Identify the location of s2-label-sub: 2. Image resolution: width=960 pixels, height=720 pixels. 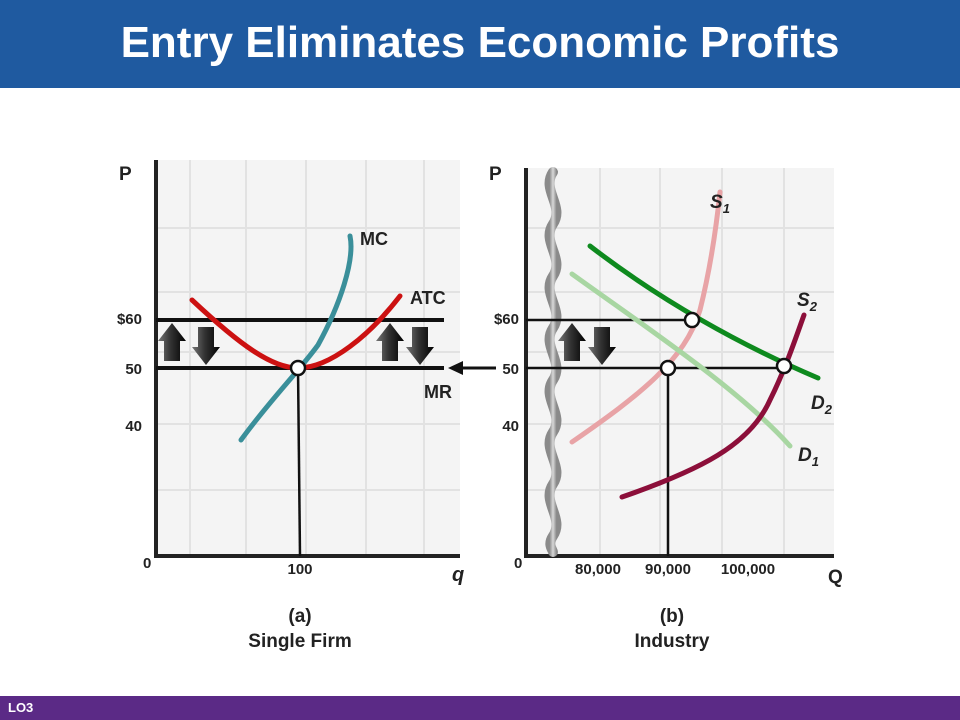
(813, 306).